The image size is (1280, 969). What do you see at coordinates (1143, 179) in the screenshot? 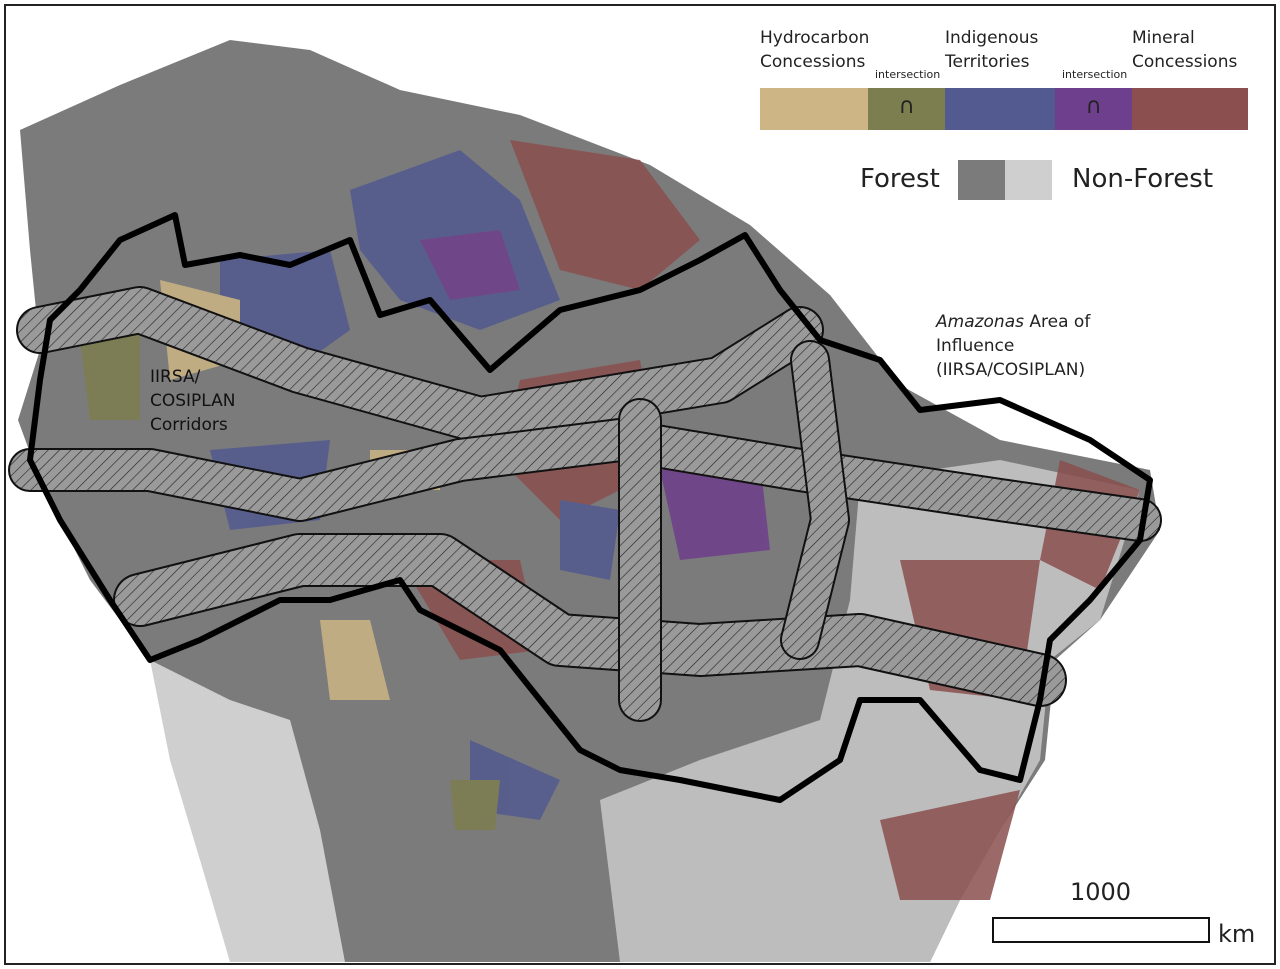
I see `cover-label: Non-Forest` at bounding box center [1143, 179].